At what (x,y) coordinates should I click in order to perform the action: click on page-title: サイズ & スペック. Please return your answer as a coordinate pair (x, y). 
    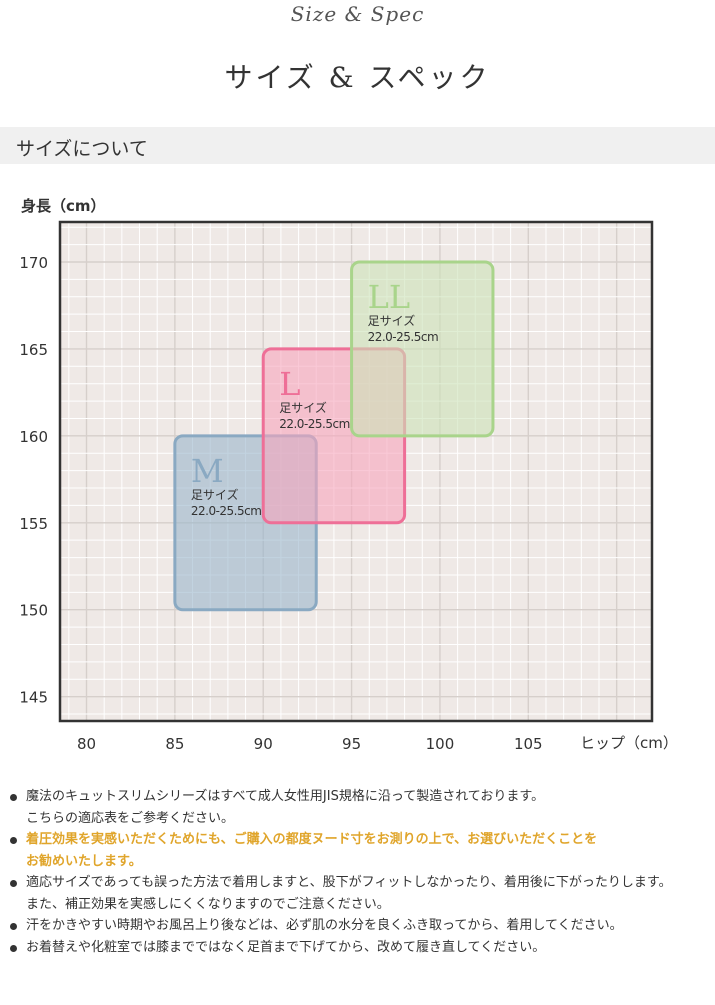
    Looking at the image, I should click on (357, 77).